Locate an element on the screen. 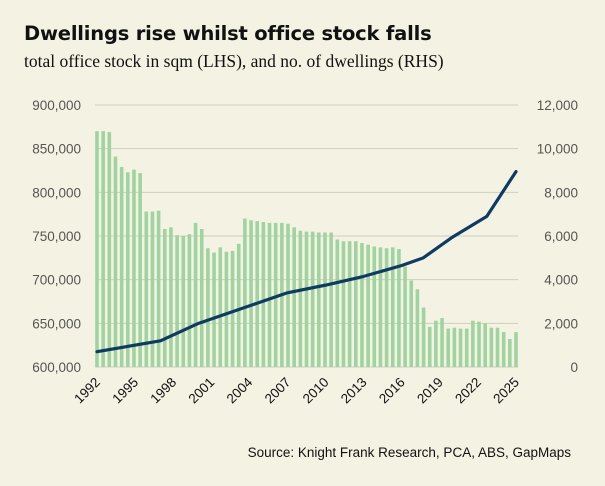 The width and height of the screenshot is (605, 486). x-axis-tick-label: 2022 is located at coordinates (468, 391).